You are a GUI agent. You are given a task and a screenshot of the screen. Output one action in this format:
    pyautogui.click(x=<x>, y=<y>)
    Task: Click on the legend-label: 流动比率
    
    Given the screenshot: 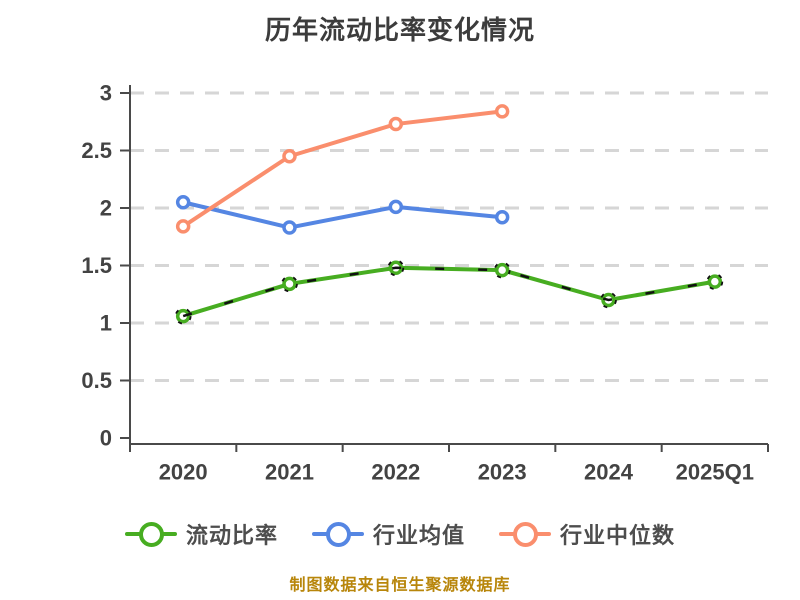 What is the action you would take?
    pyautogui.click(x=231, y=535)
    